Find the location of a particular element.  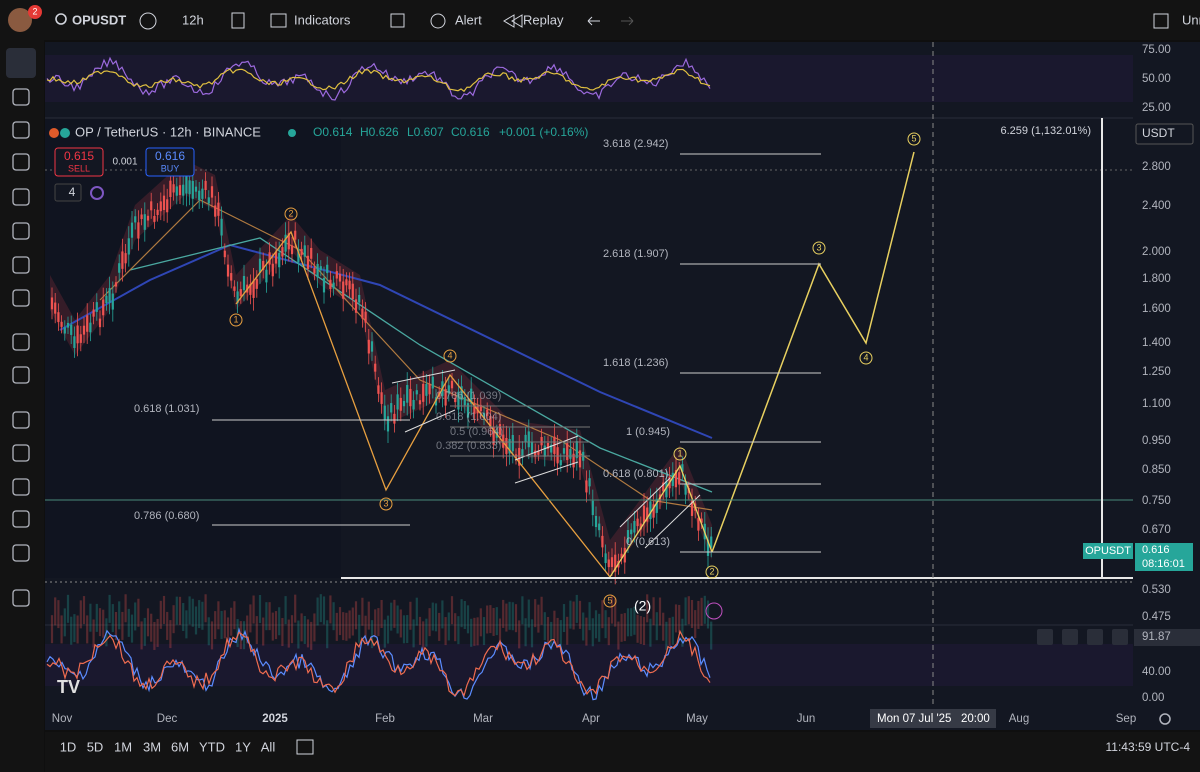

alert: Alert is located at coordinates (468, 19).